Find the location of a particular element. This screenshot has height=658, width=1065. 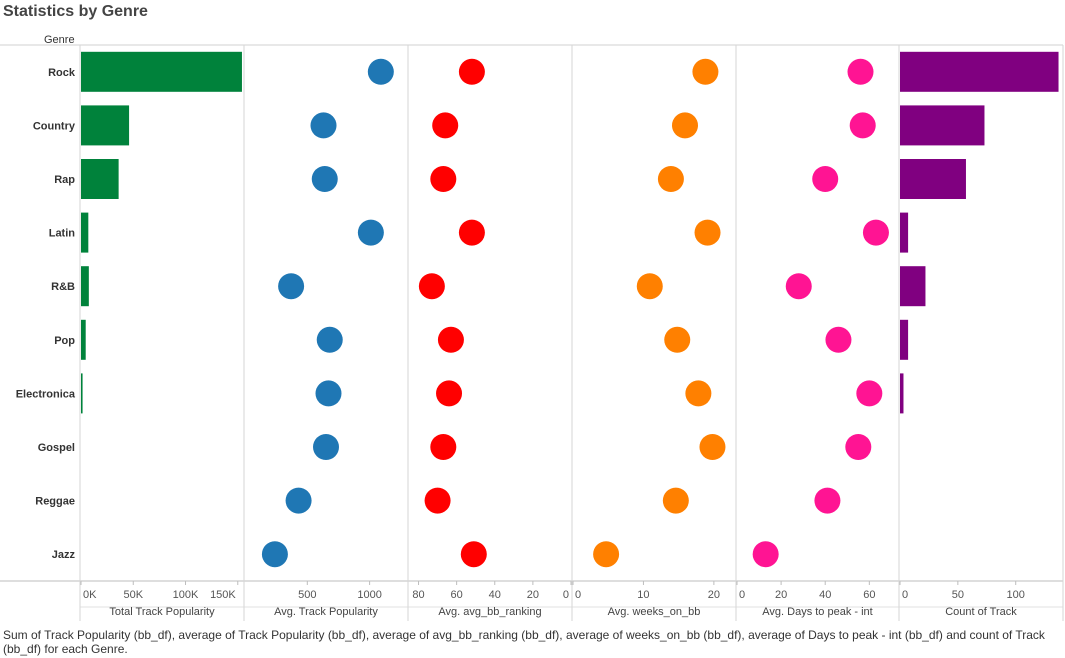

sum_pop-tick-label-2: 100K is located at coordinates (186, 595).